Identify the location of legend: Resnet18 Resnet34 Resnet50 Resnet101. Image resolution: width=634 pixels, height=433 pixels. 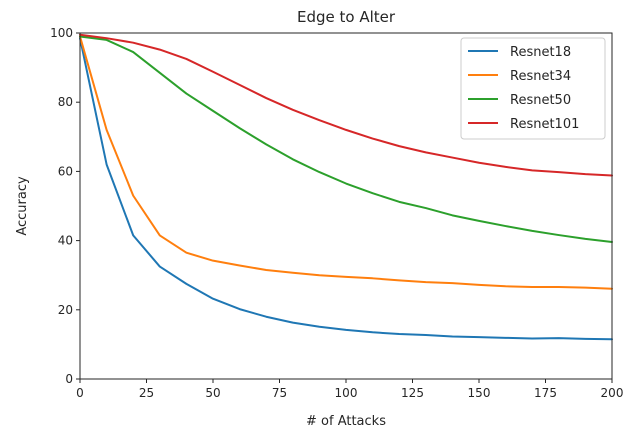
(533, 88).